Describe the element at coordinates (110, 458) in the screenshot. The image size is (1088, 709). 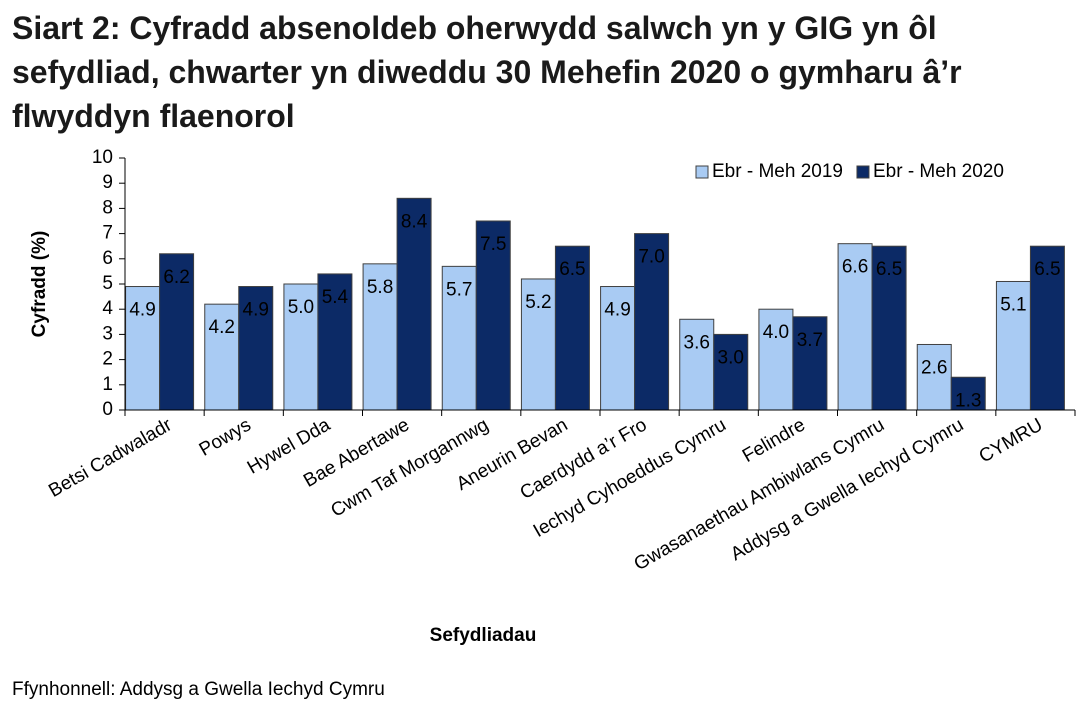
I see `x-tick-label: Betsi Cadwaladr` at that location.